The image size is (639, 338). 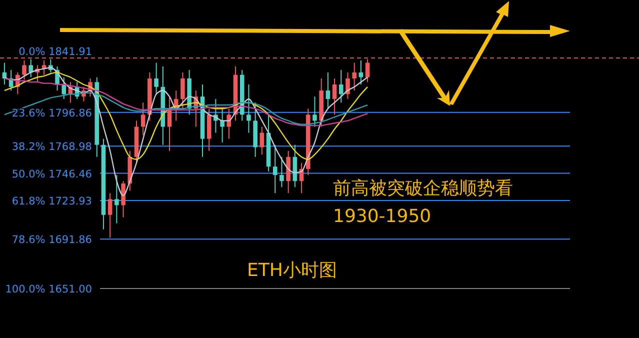 What do you see at coordinates (52, 113) in the screenshot?
I see `ref-line-label: 23.6% 1796.86` at bounding box center [52, 113].